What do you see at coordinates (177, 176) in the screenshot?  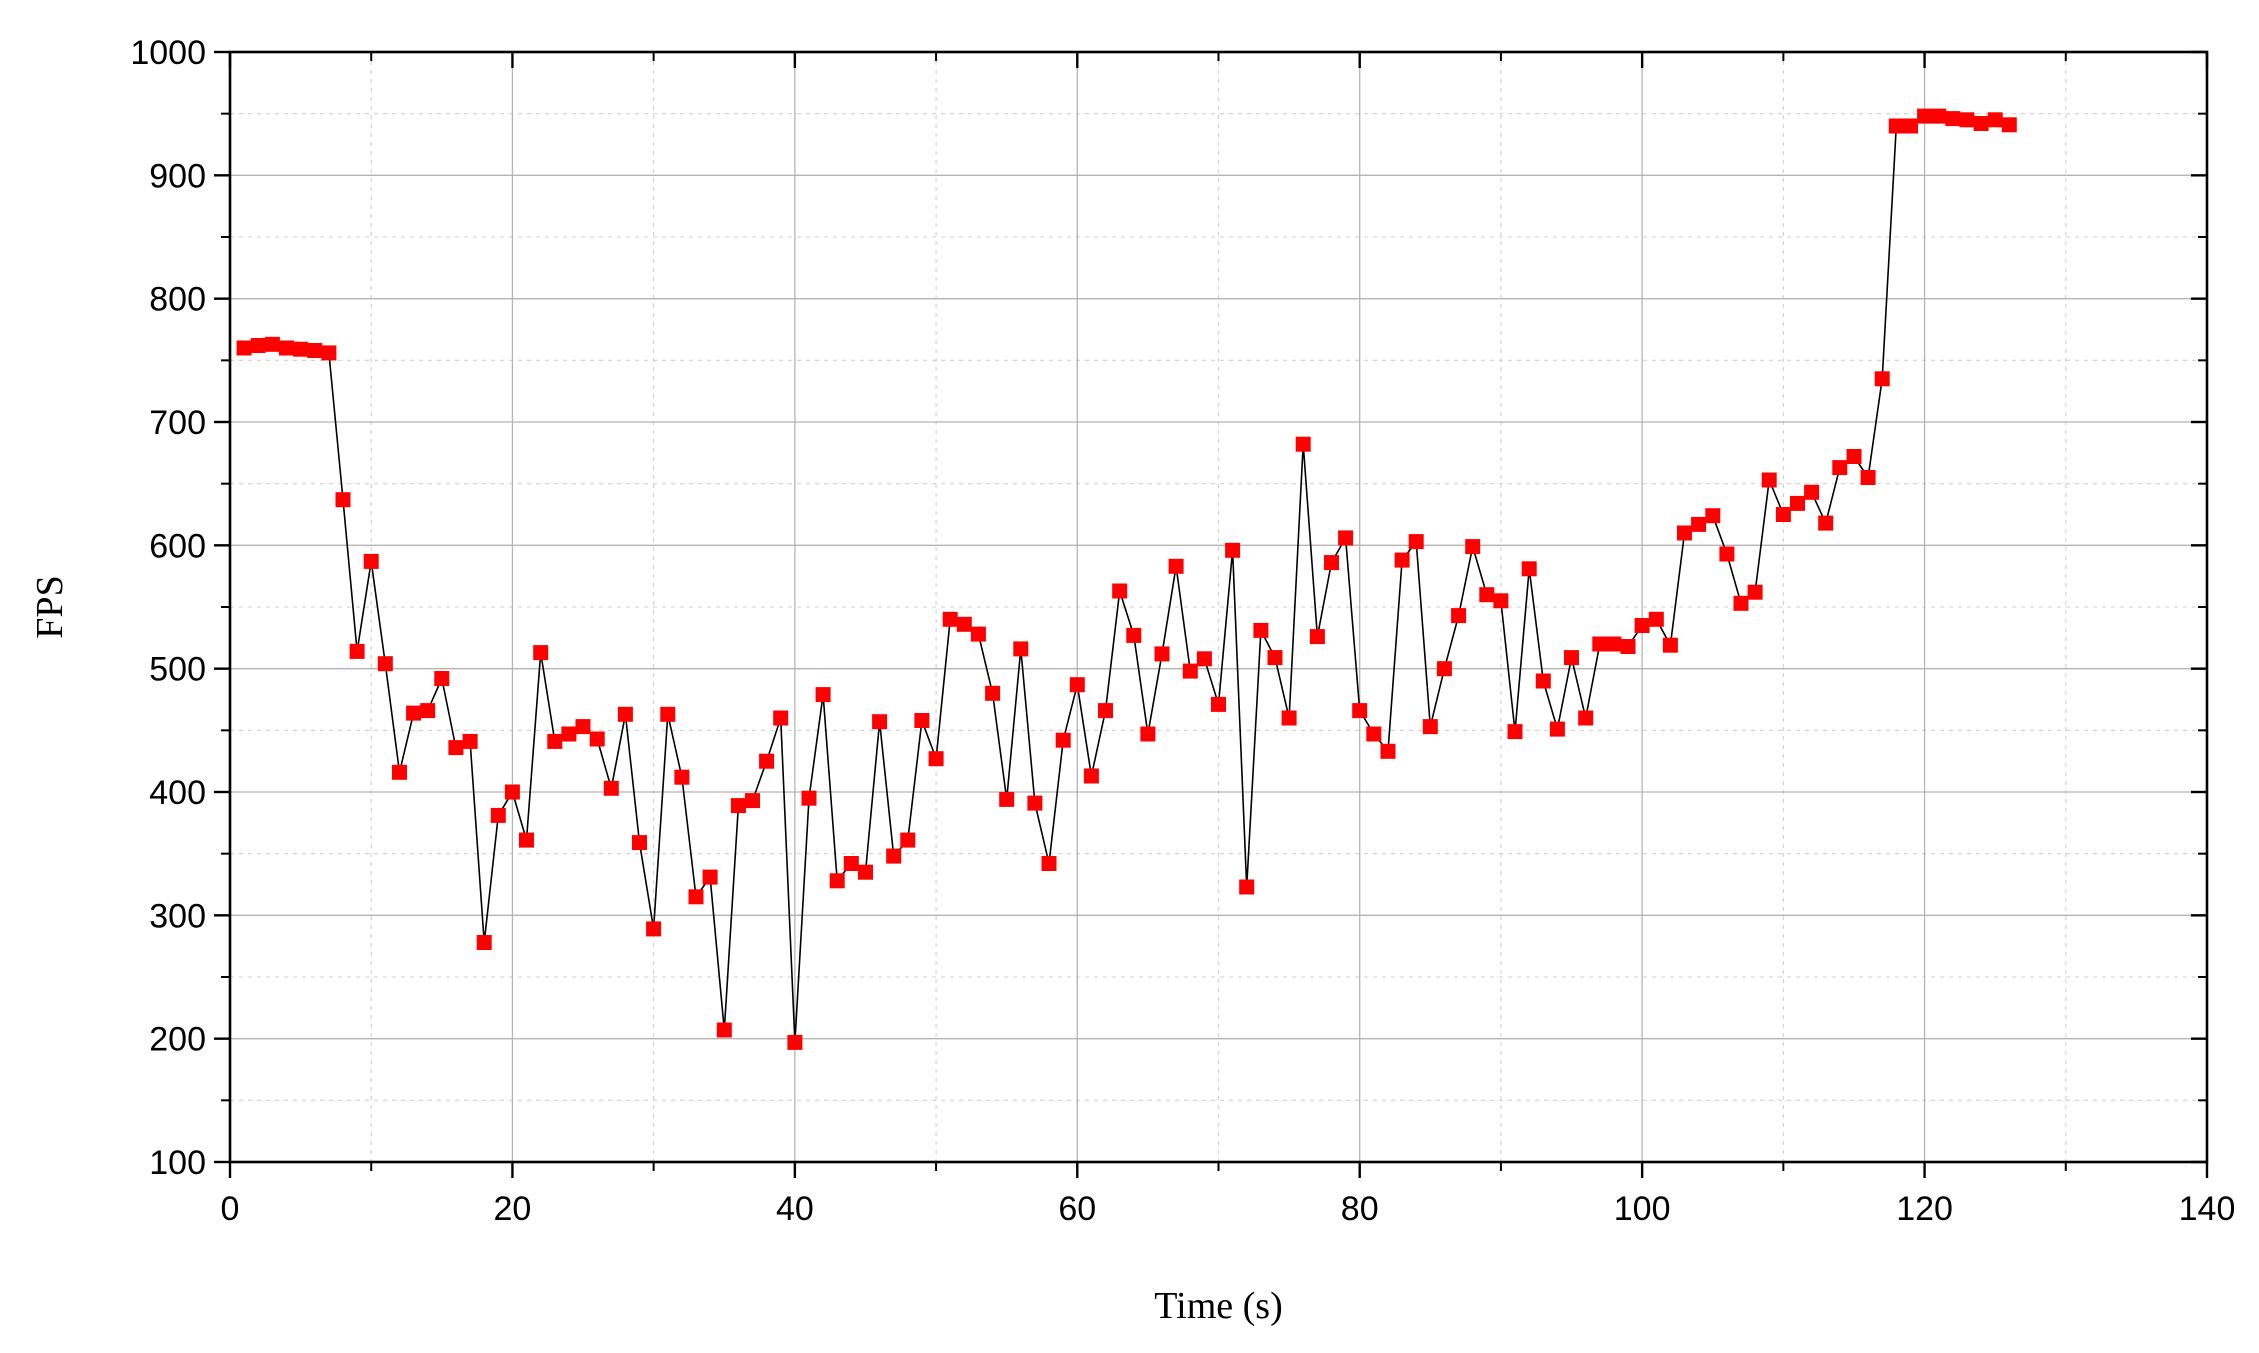 I see `y-tick-label: 900` at bounding box center [177, 176].